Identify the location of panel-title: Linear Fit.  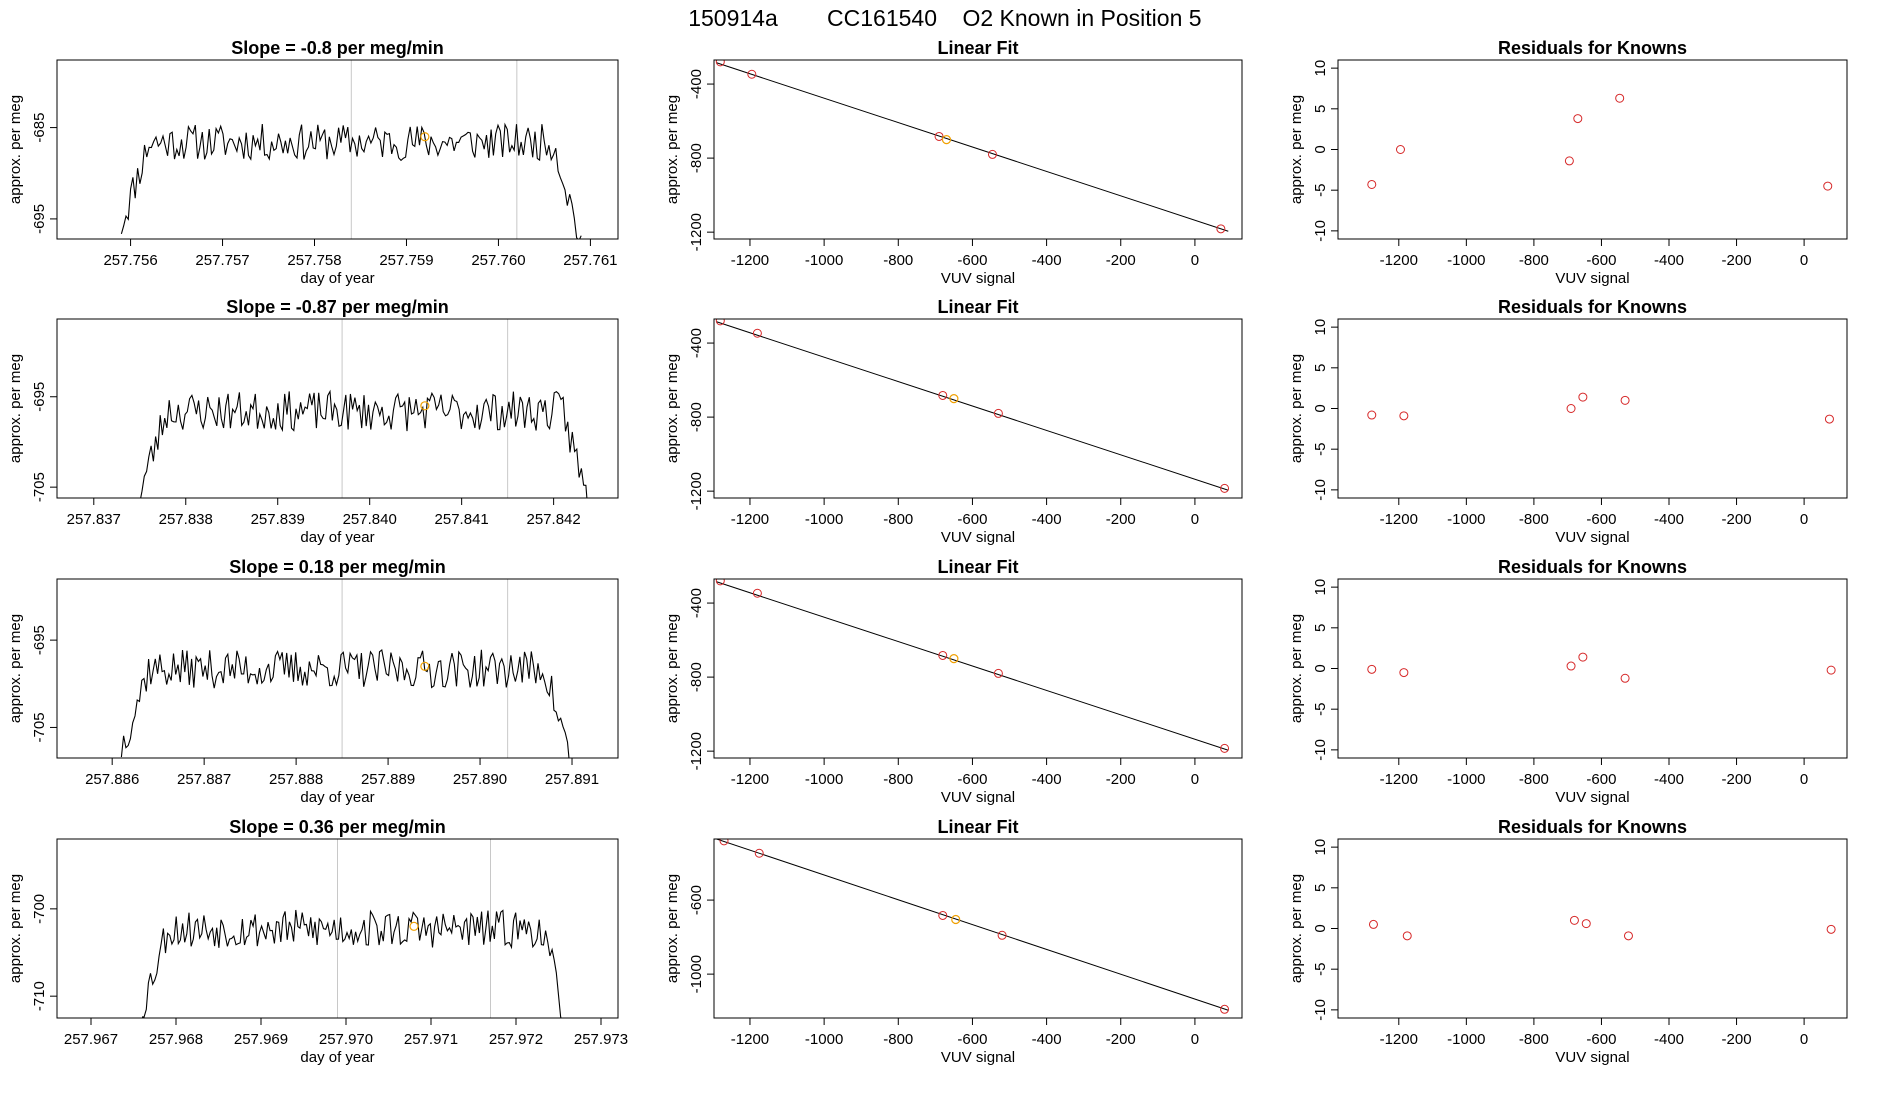
(977, 827).